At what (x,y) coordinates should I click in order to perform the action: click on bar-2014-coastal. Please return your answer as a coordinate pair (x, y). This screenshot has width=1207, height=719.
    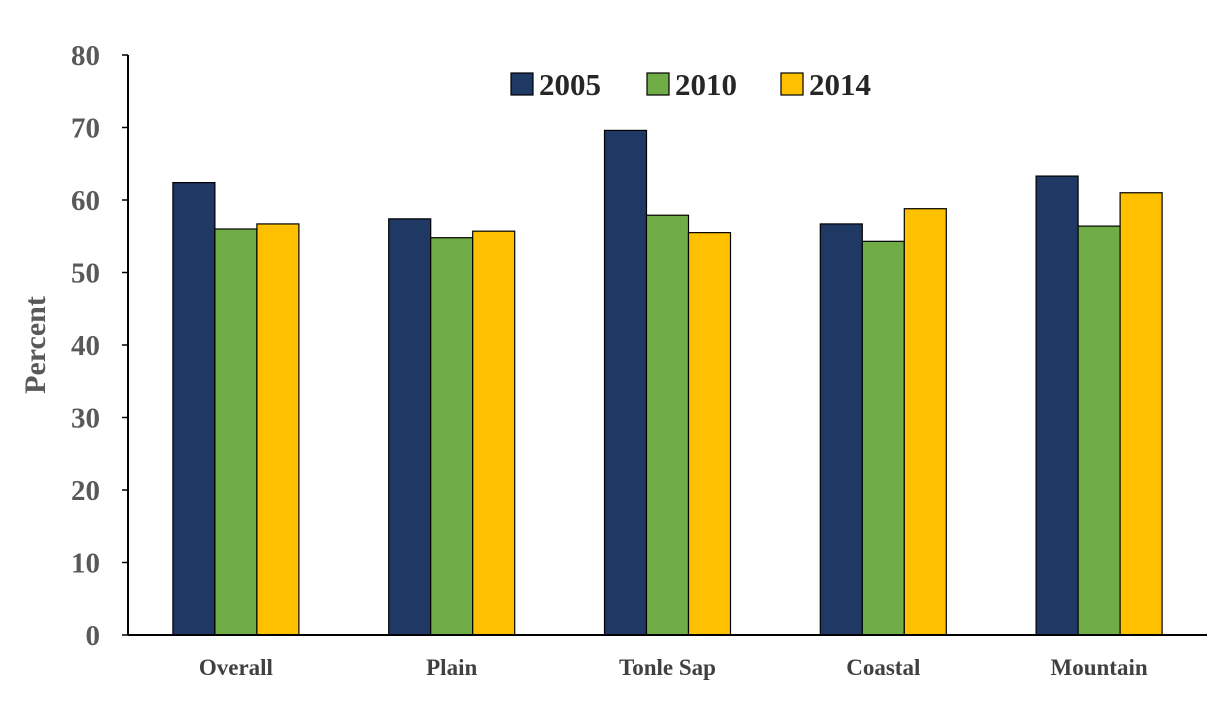
    Looking at the image, I should click on (925, 422).